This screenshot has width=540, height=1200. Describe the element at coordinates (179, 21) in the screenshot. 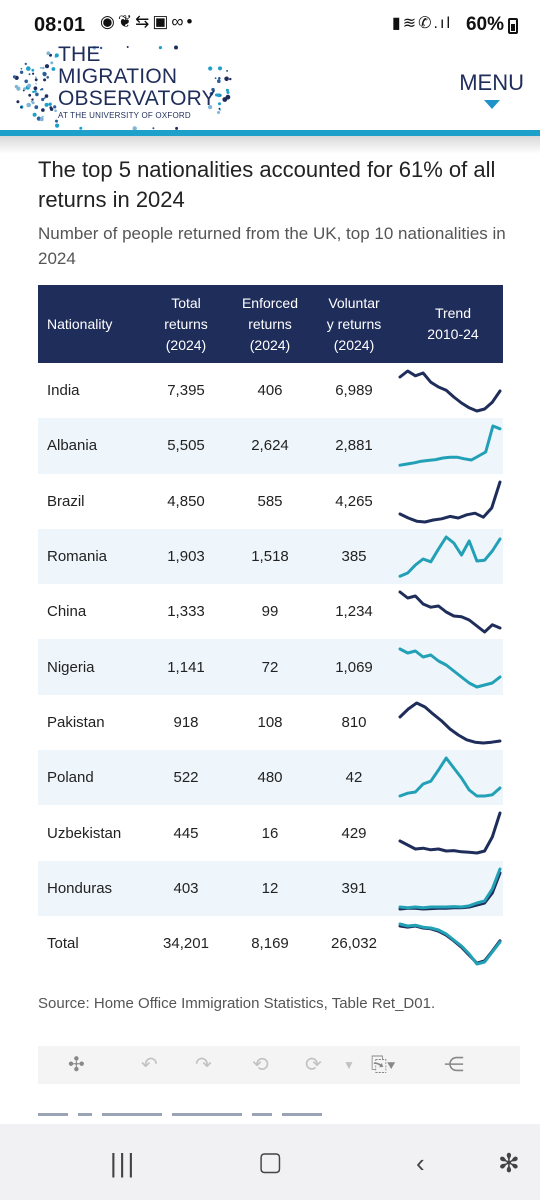

I see `voicemail-icon: ∞` at that location.